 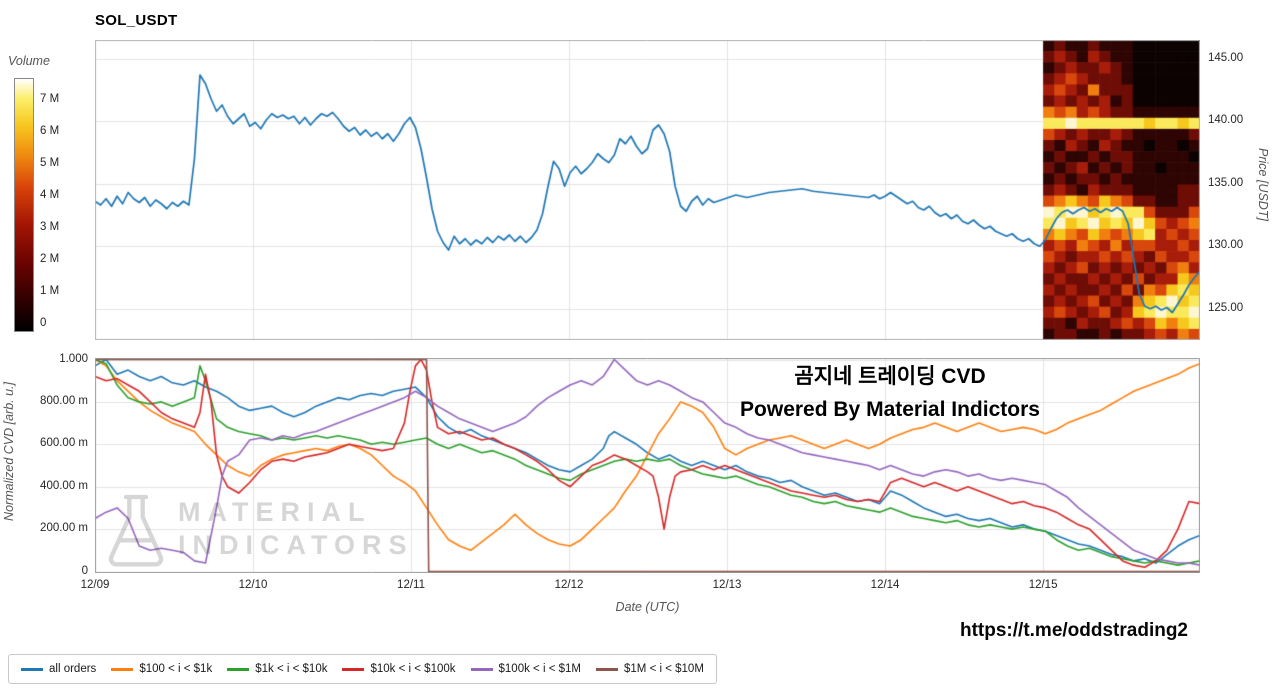 I want to click on date-tick-label: 12/15, so click(x=1043, y=585).